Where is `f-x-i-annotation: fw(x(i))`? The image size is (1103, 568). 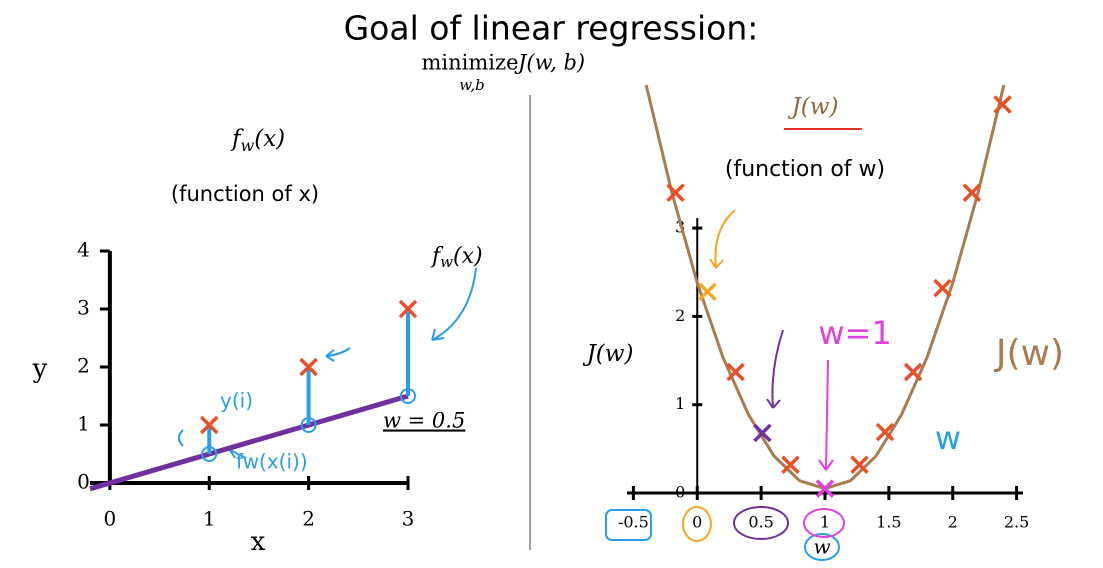 f-x-i-annotation: fw(x(i)) is located at coordinates (272, 462).